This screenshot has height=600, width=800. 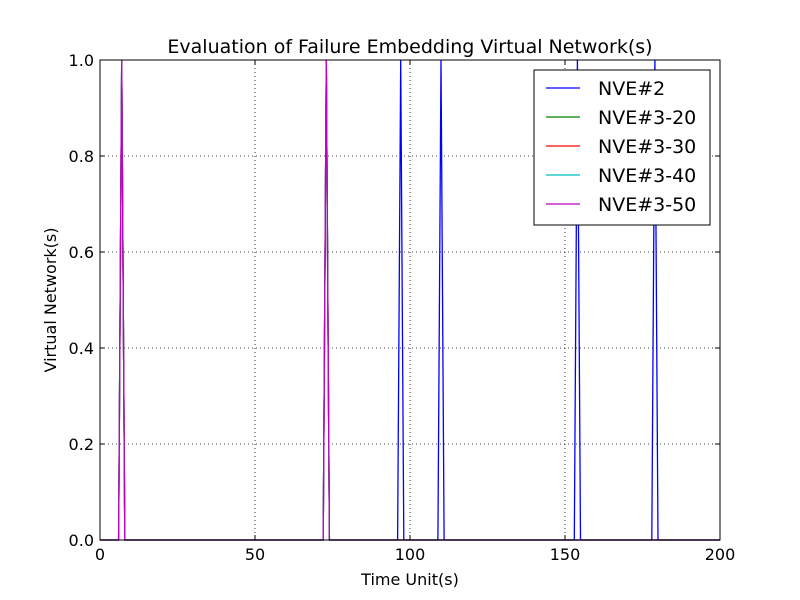 I want to click on x-tick-label: 100, so click(x=410, y=554).